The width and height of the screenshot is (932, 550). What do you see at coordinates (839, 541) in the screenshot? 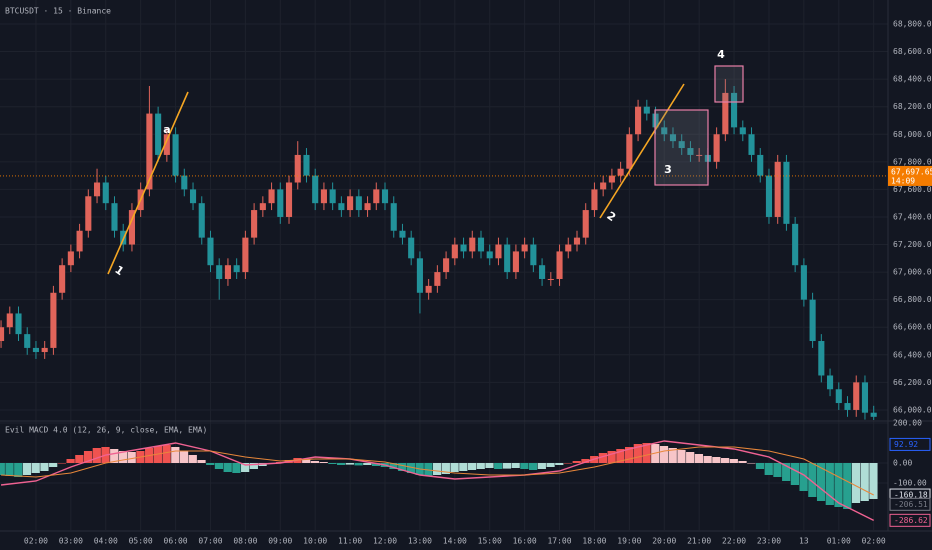
I see `x-tick-label: 01:00` at bounding box center [839, 541].